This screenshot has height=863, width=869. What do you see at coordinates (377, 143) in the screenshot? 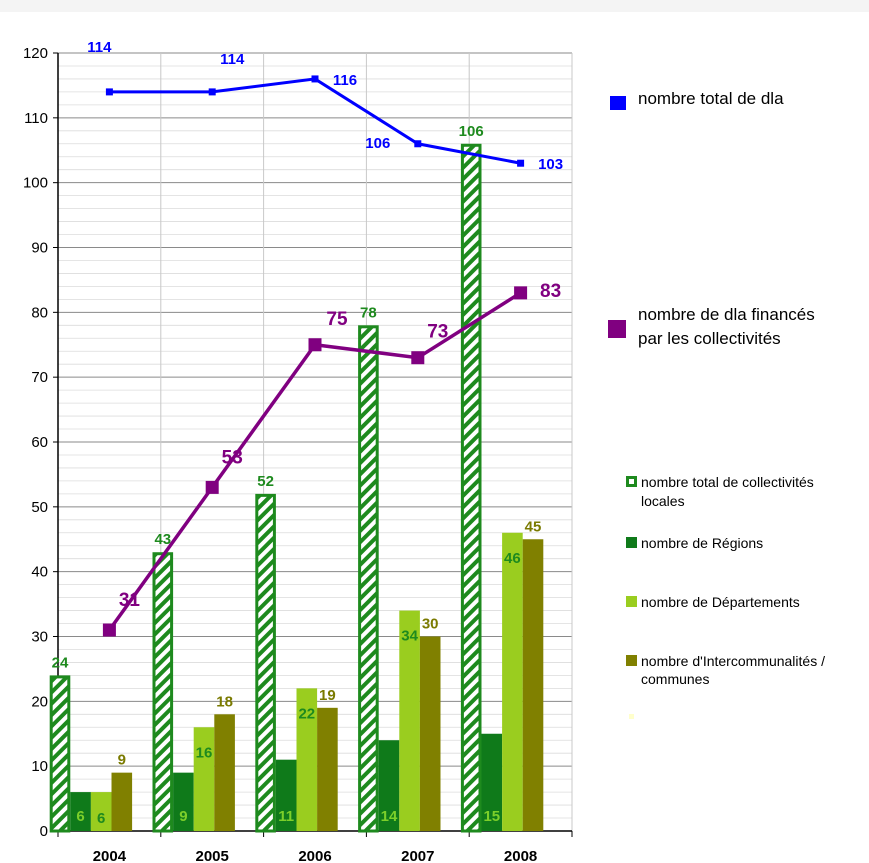
I see `label-total-dla: 106` at bounding box center [377, 143].